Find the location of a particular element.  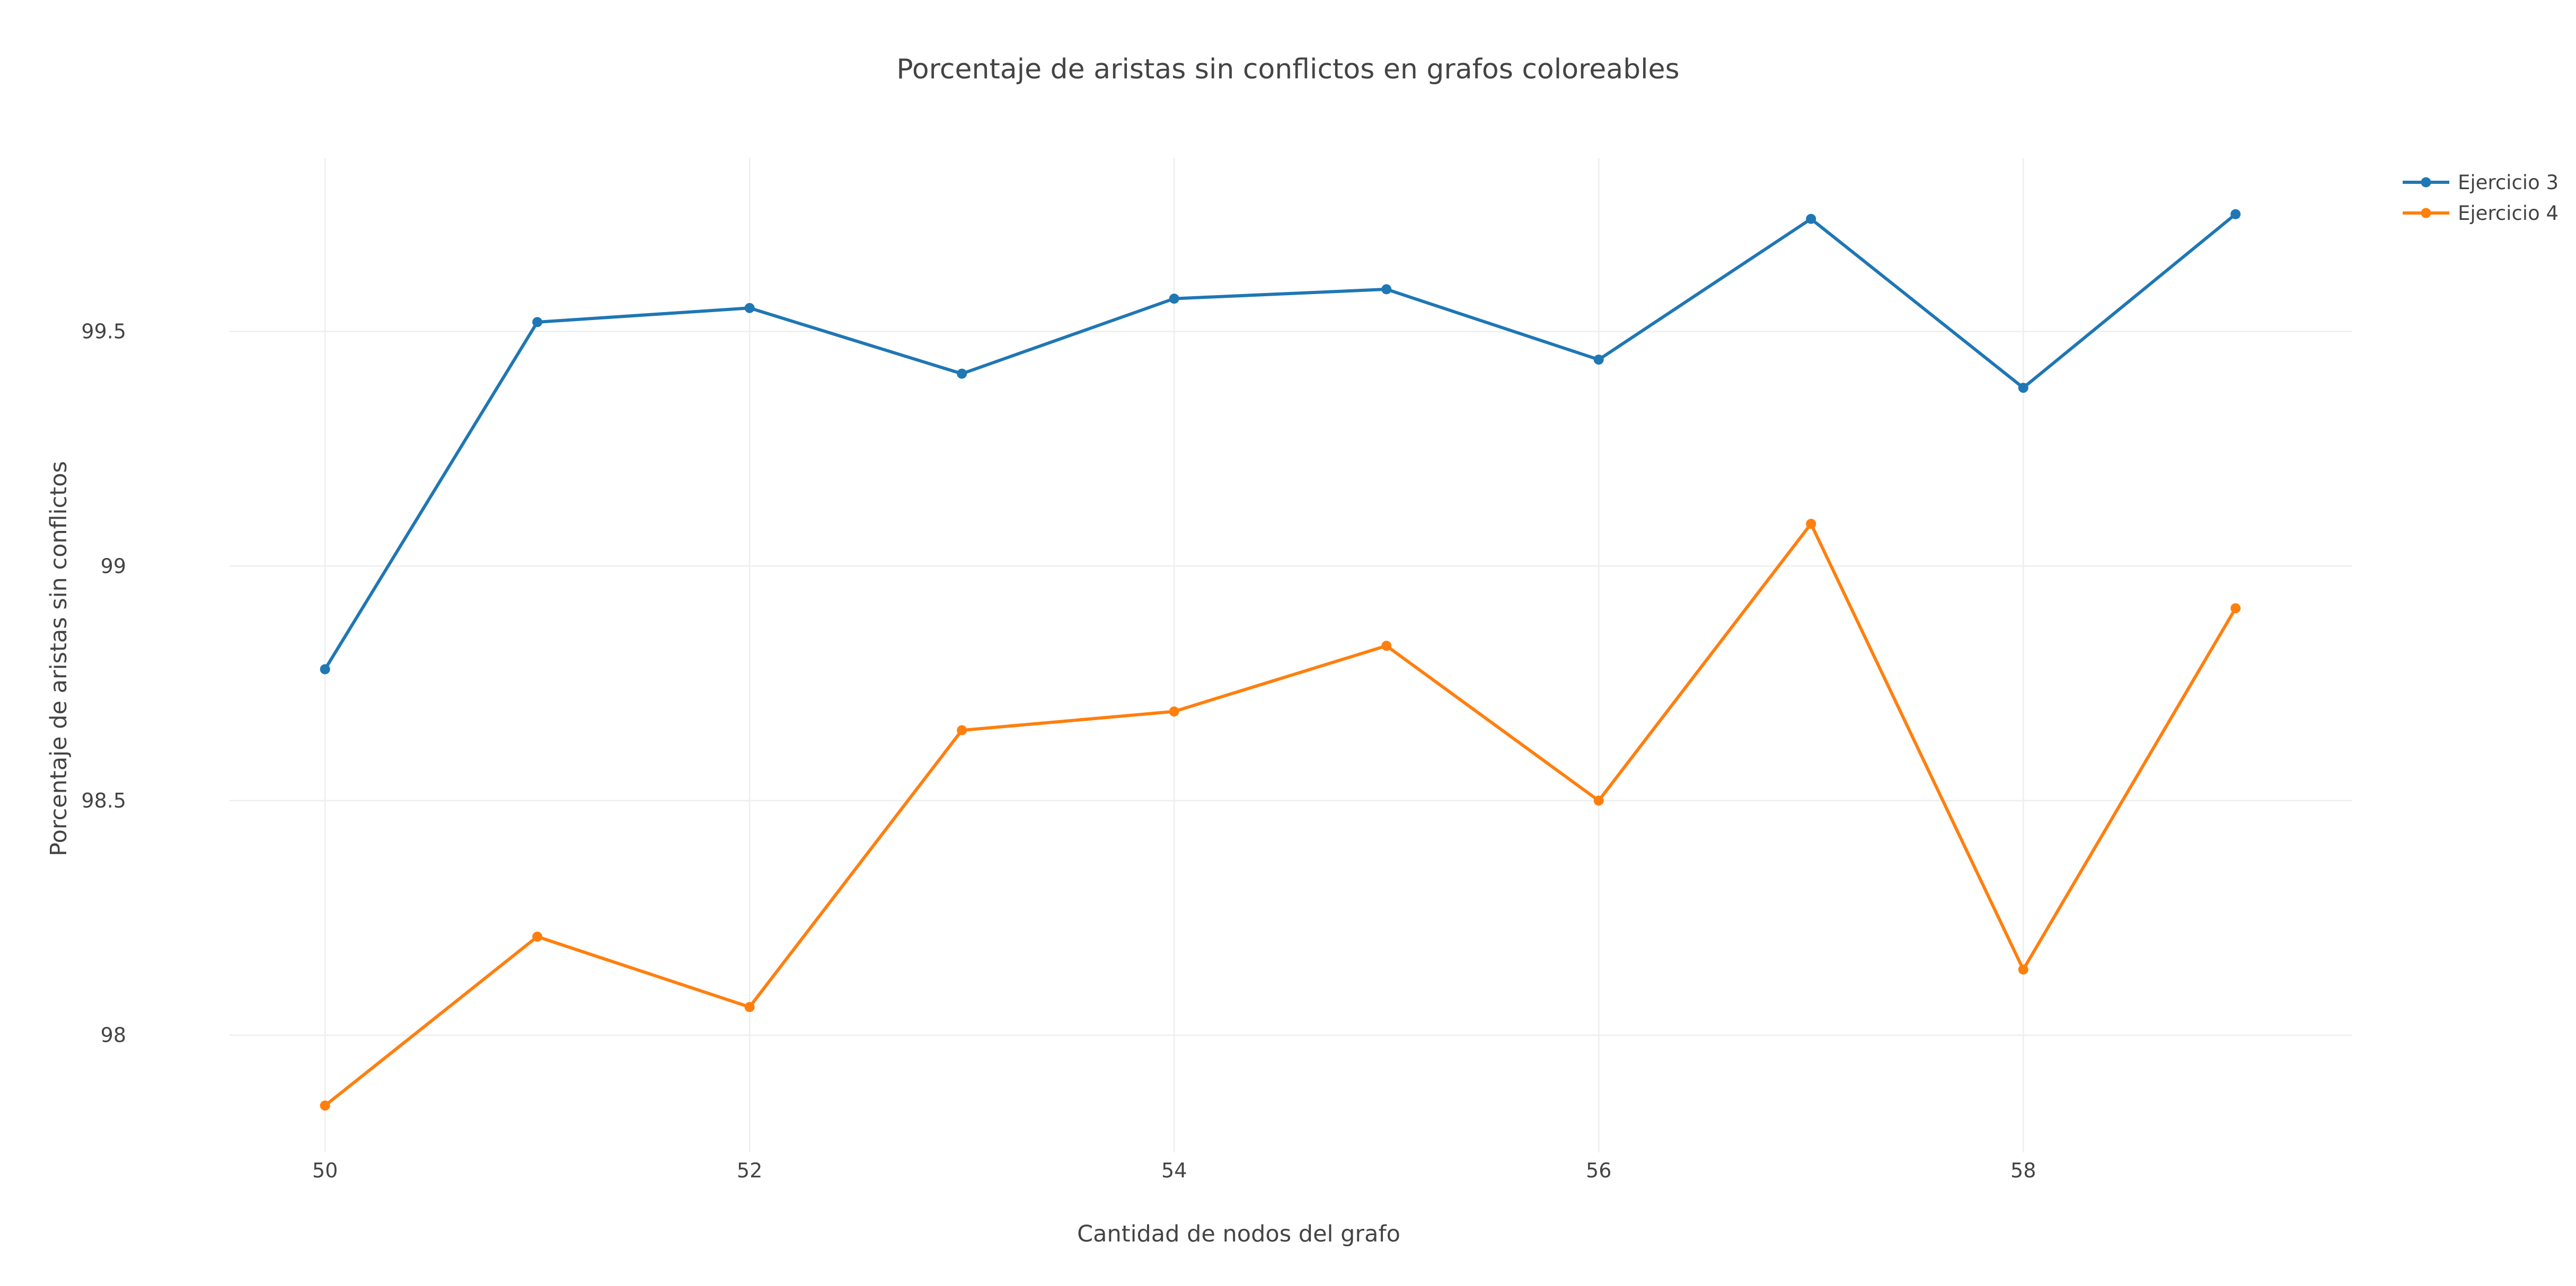

x-tick-label: 50 is located at coordinates (325, 1170).